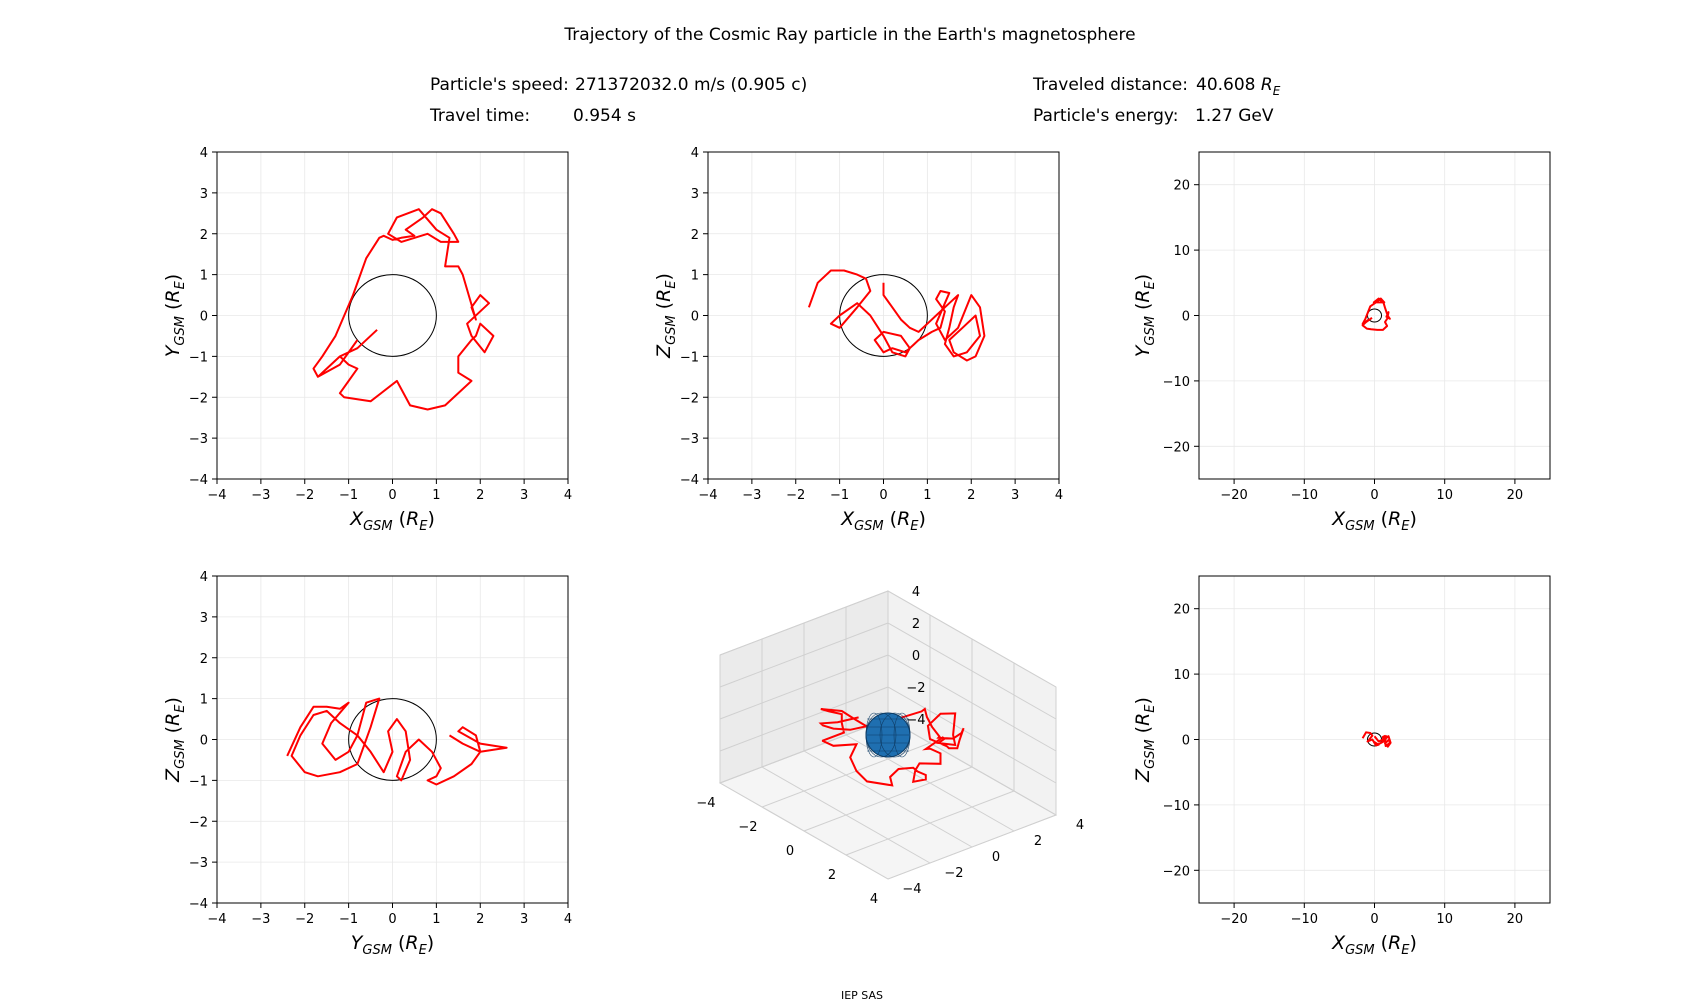  I want to click on x-tick-label: −20, so click(1233, 495).